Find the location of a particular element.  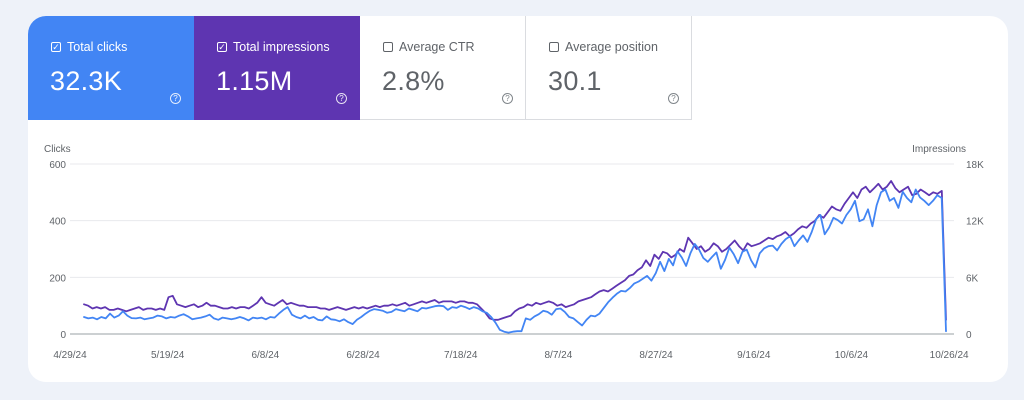

x-axis-tick-label: 5/19/24 is located at coordinates (168, 355).